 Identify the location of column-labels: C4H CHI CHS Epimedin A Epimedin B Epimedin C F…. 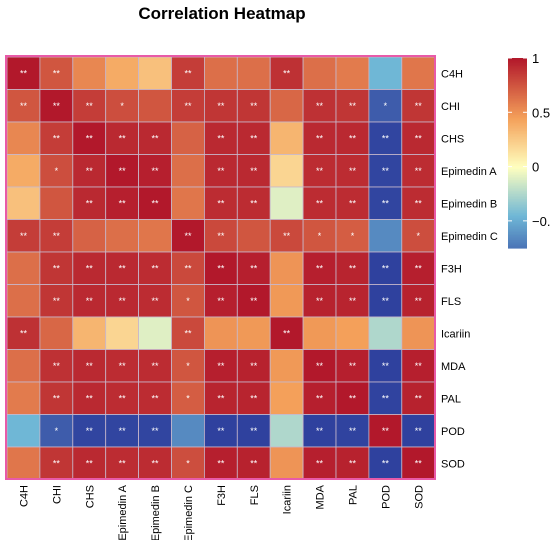
(221, 512).